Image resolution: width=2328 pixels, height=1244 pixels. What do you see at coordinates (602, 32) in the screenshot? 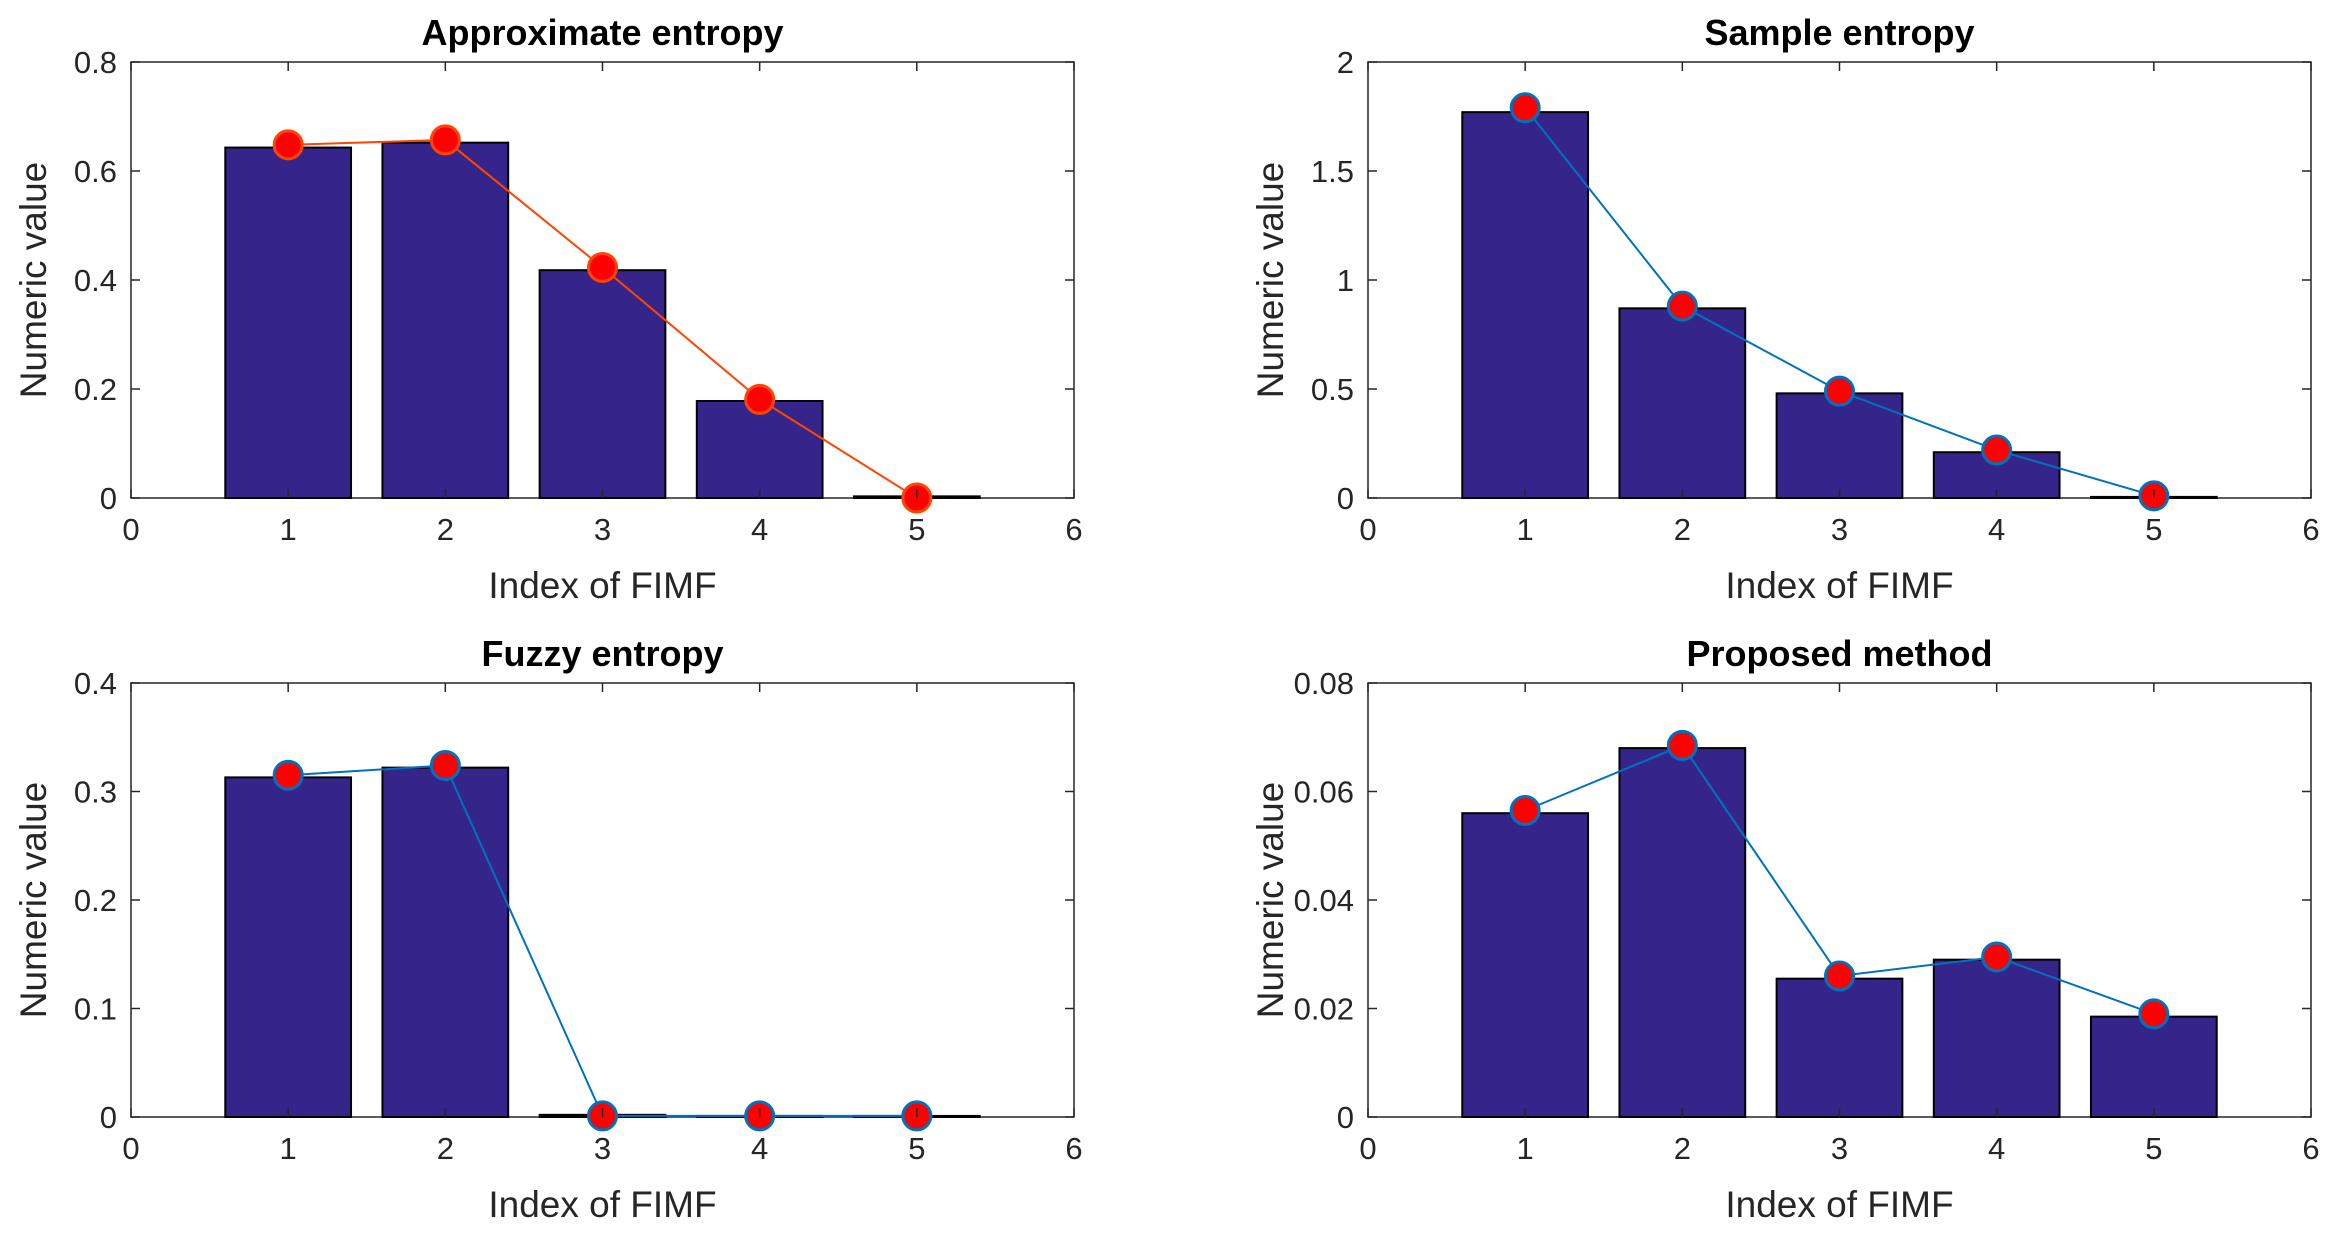
I see `chart-title: Approximate entropy` at bounding box center [602, 32].